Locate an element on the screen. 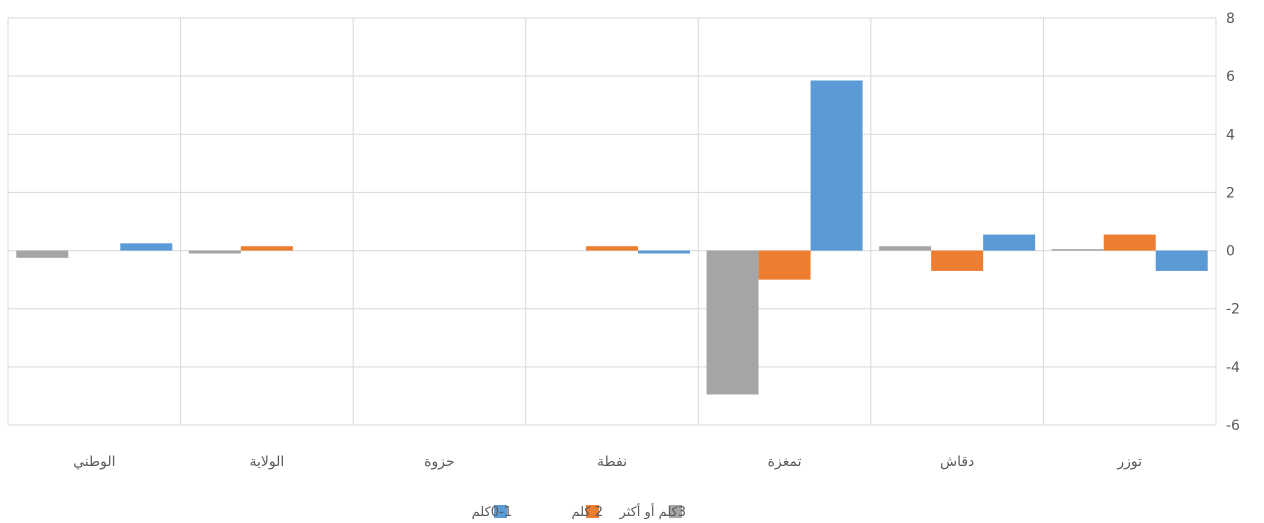 The image size is (1264, 523). y-tick-label: 4 is located at coordinates (1230, 135).